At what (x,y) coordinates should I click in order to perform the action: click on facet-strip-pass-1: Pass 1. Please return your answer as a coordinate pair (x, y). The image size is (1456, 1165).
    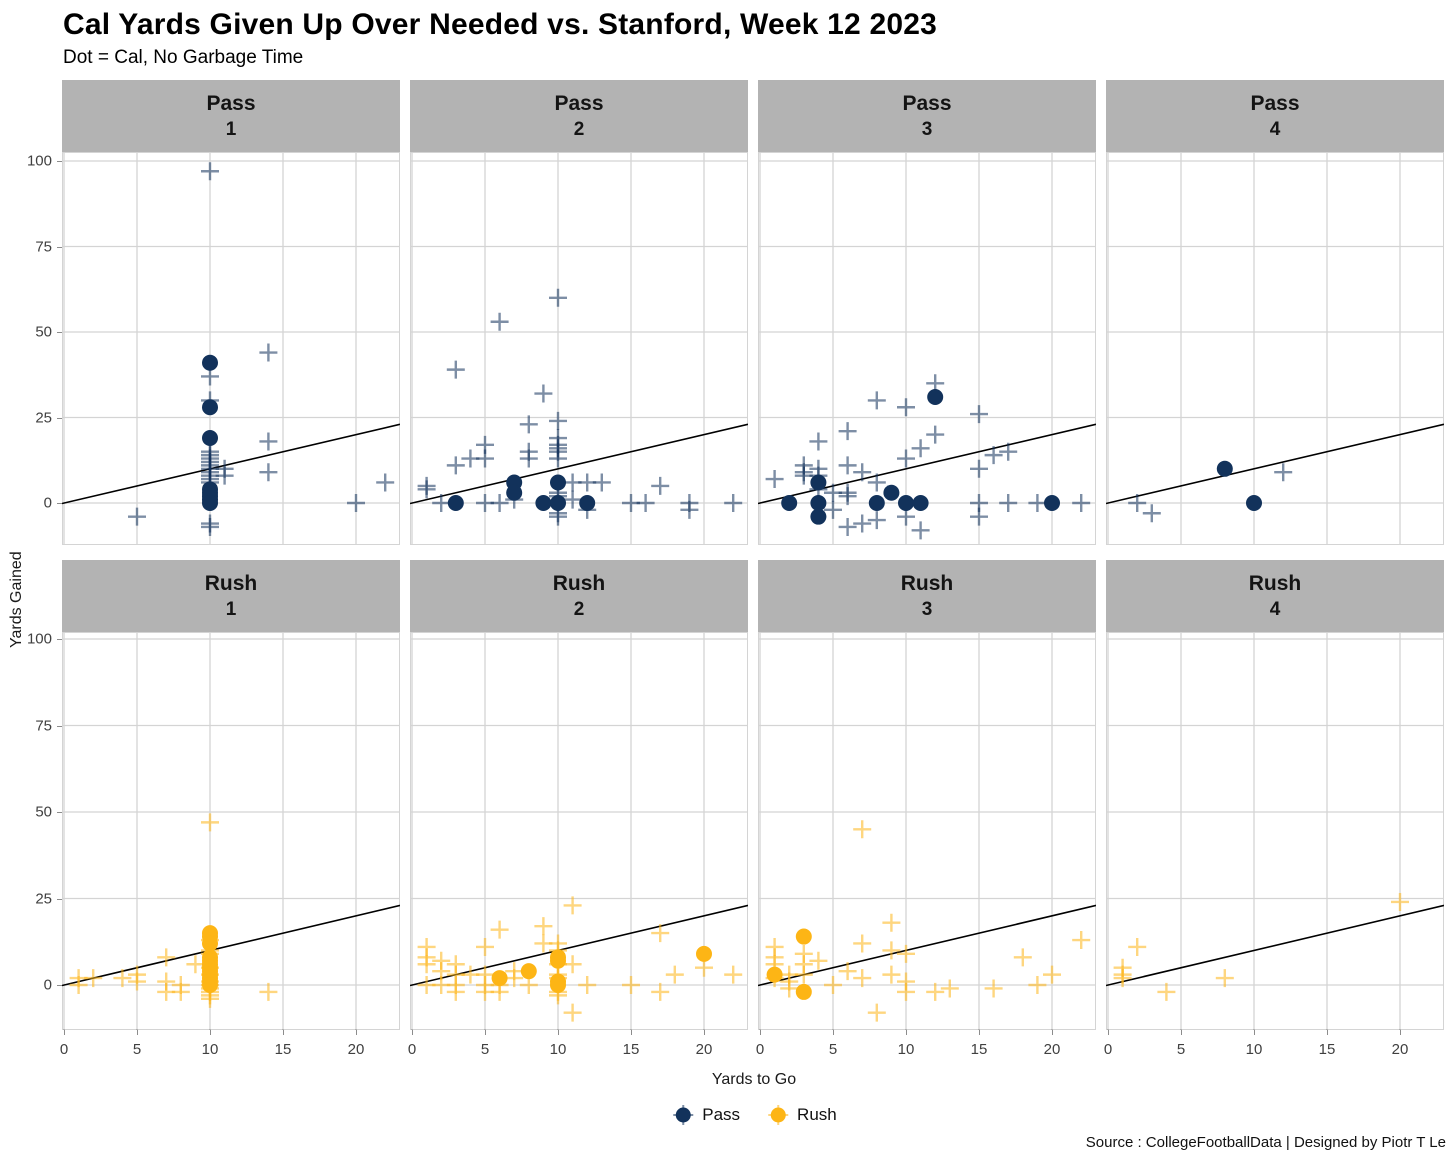
    Looking at the image, I should click on (231, 116).